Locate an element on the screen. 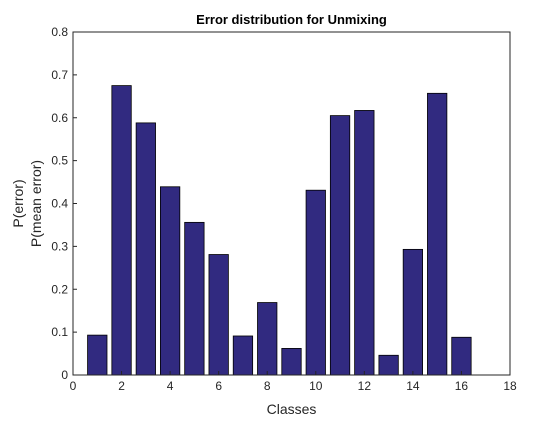 The width and height of the screenshot is (560, 425). y-tick-label: 0.2 is located at coordinates (59, 289).